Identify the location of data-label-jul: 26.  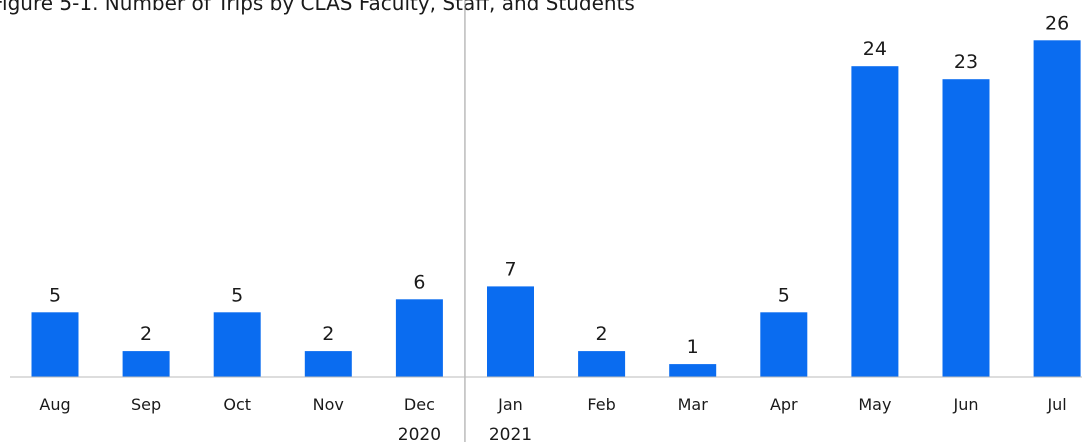
(1057, 23).